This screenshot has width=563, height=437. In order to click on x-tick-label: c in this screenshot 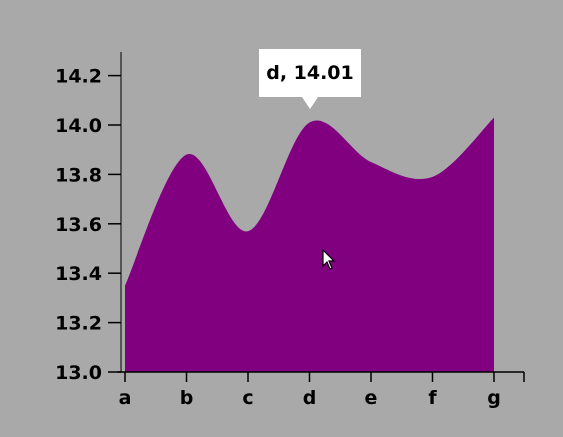, I will do `click(247, 398)`.